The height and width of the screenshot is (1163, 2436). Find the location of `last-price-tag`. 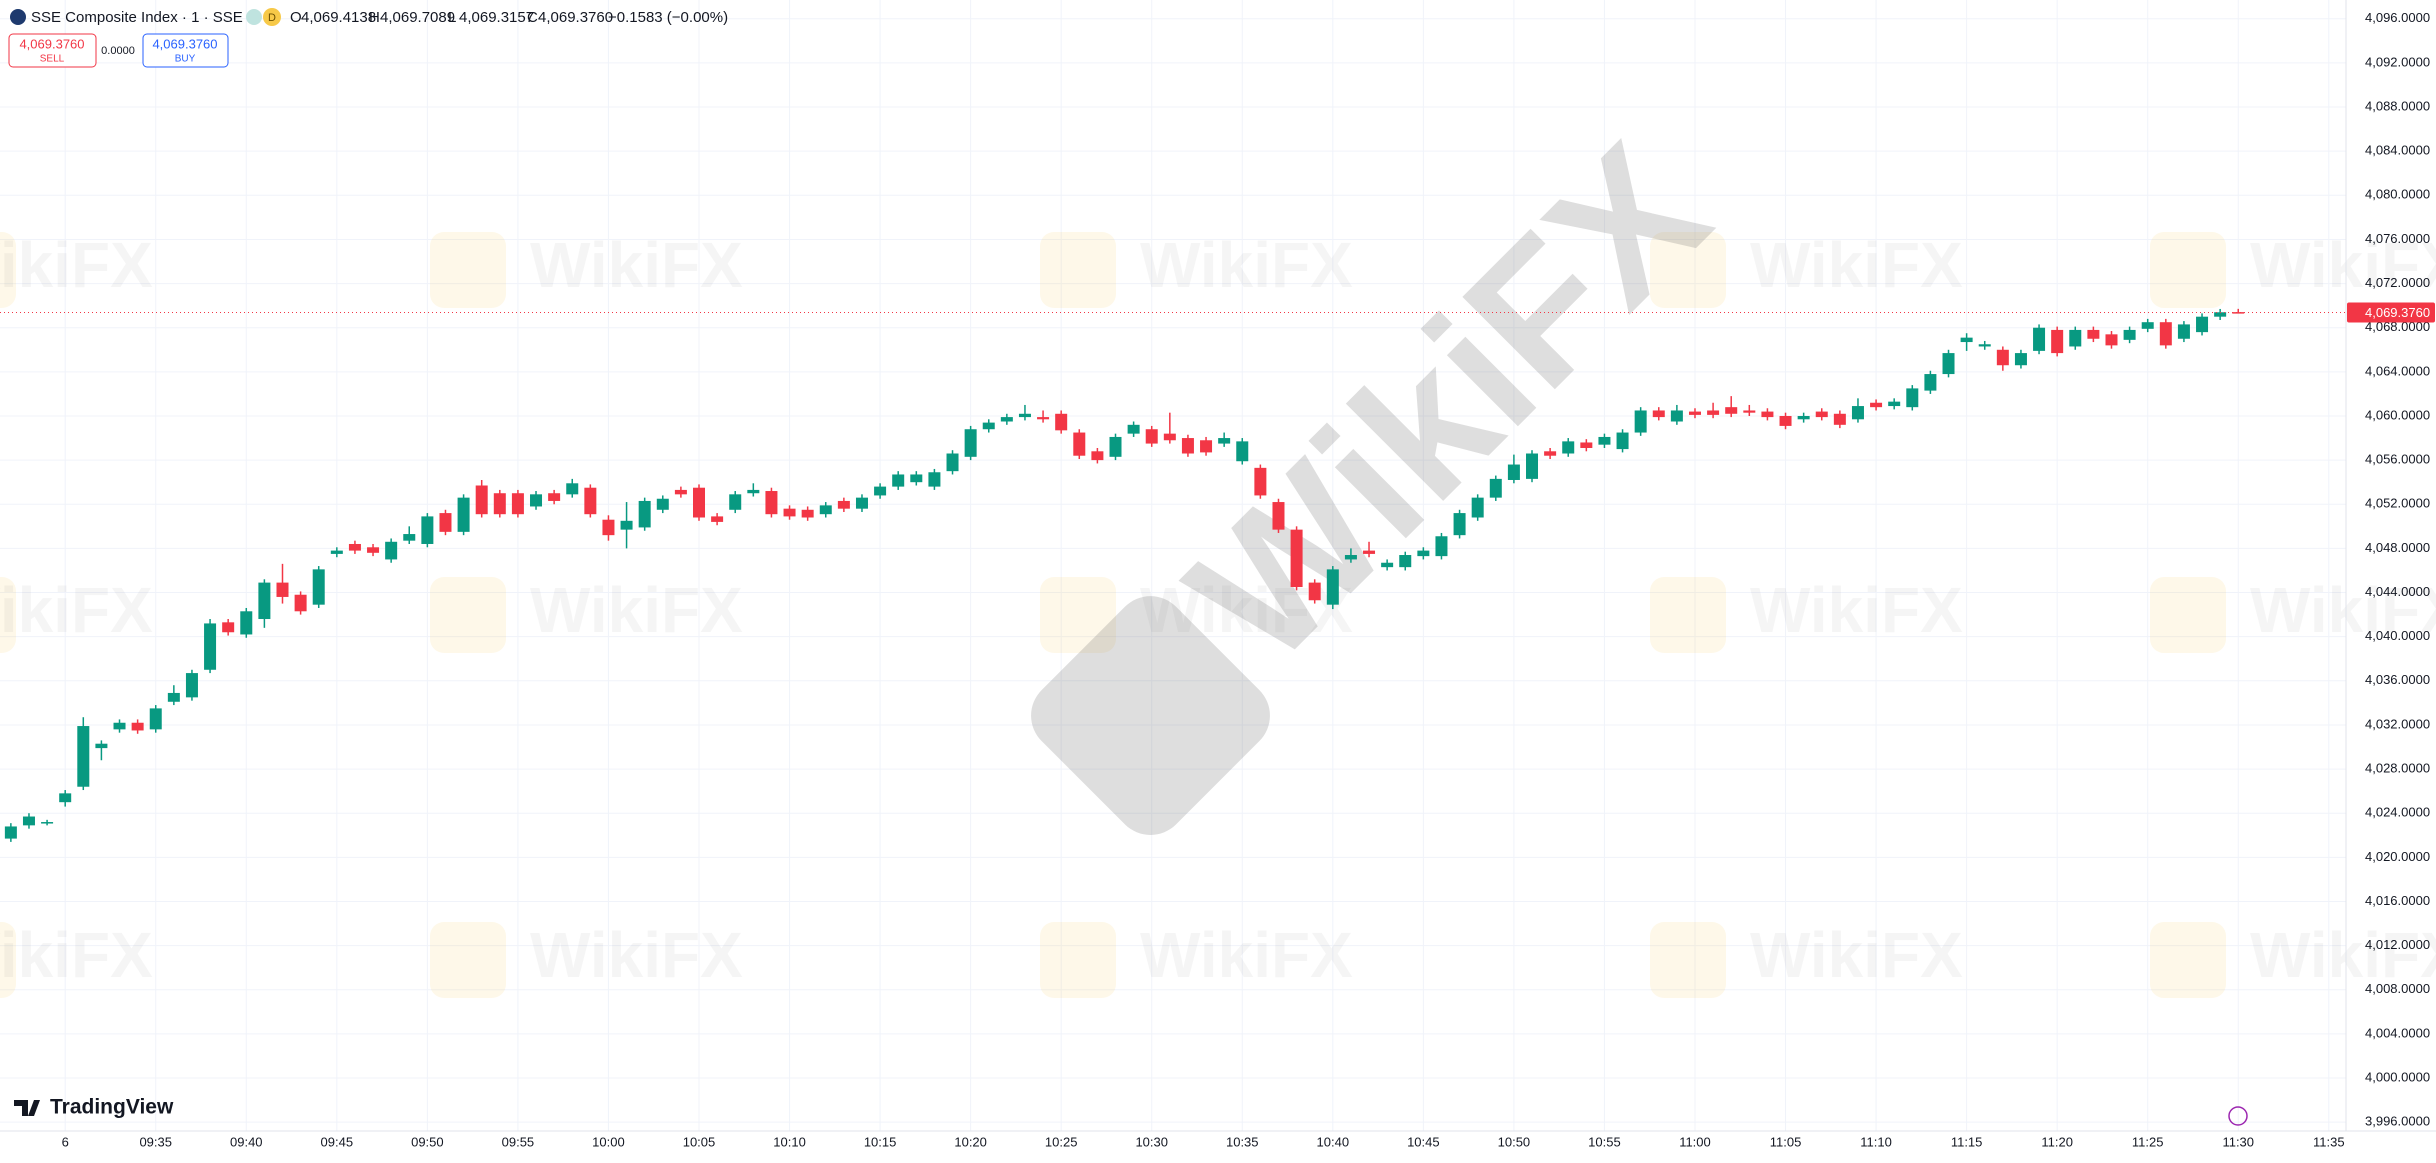

last-price-tag is located at coordinates (2391, 312).